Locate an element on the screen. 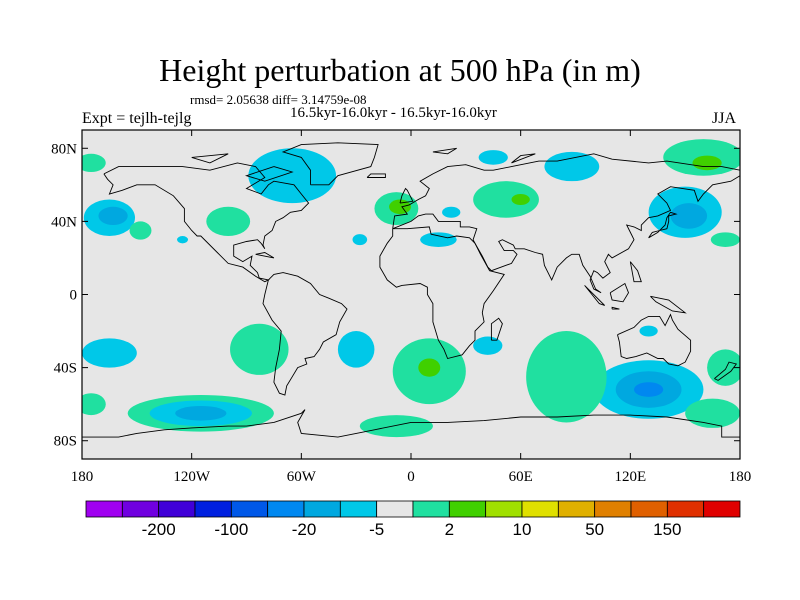  colorbar-label: -5 is located at coordinates (376, 529).